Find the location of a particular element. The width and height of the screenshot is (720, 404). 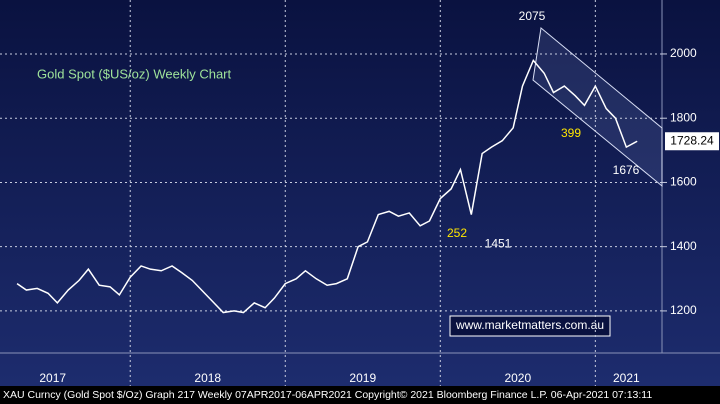

footer-bar is located at coordinates (360, 395).